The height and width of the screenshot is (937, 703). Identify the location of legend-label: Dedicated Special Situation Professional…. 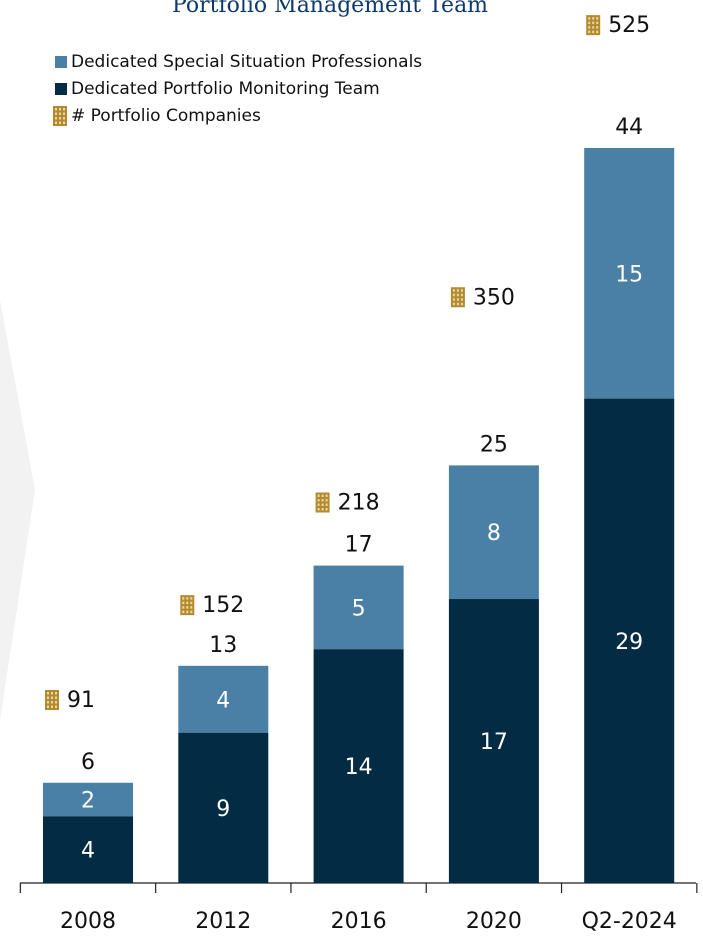
(246, 62).